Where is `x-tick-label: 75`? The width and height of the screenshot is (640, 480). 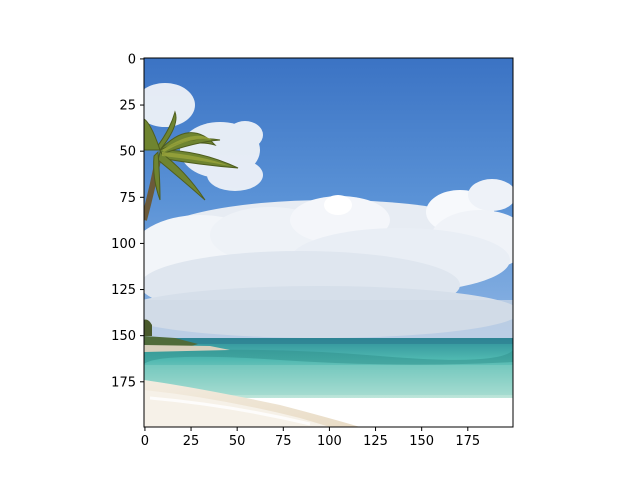
x-tick-label: 75 is located at coordinates (283, 441).